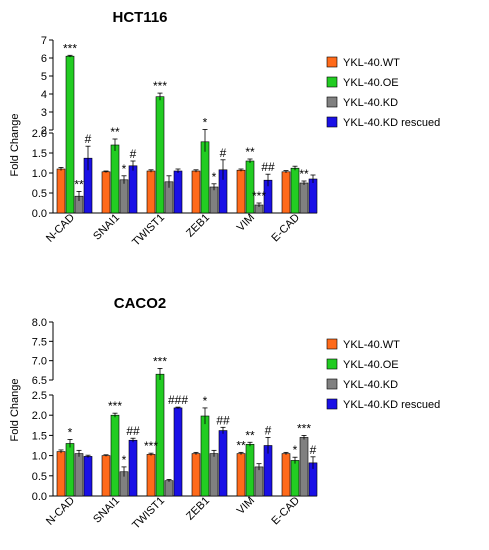 This screenshot has width=489, height=550. I want to click on y-tick-label: 0.5, so click(39, 477).